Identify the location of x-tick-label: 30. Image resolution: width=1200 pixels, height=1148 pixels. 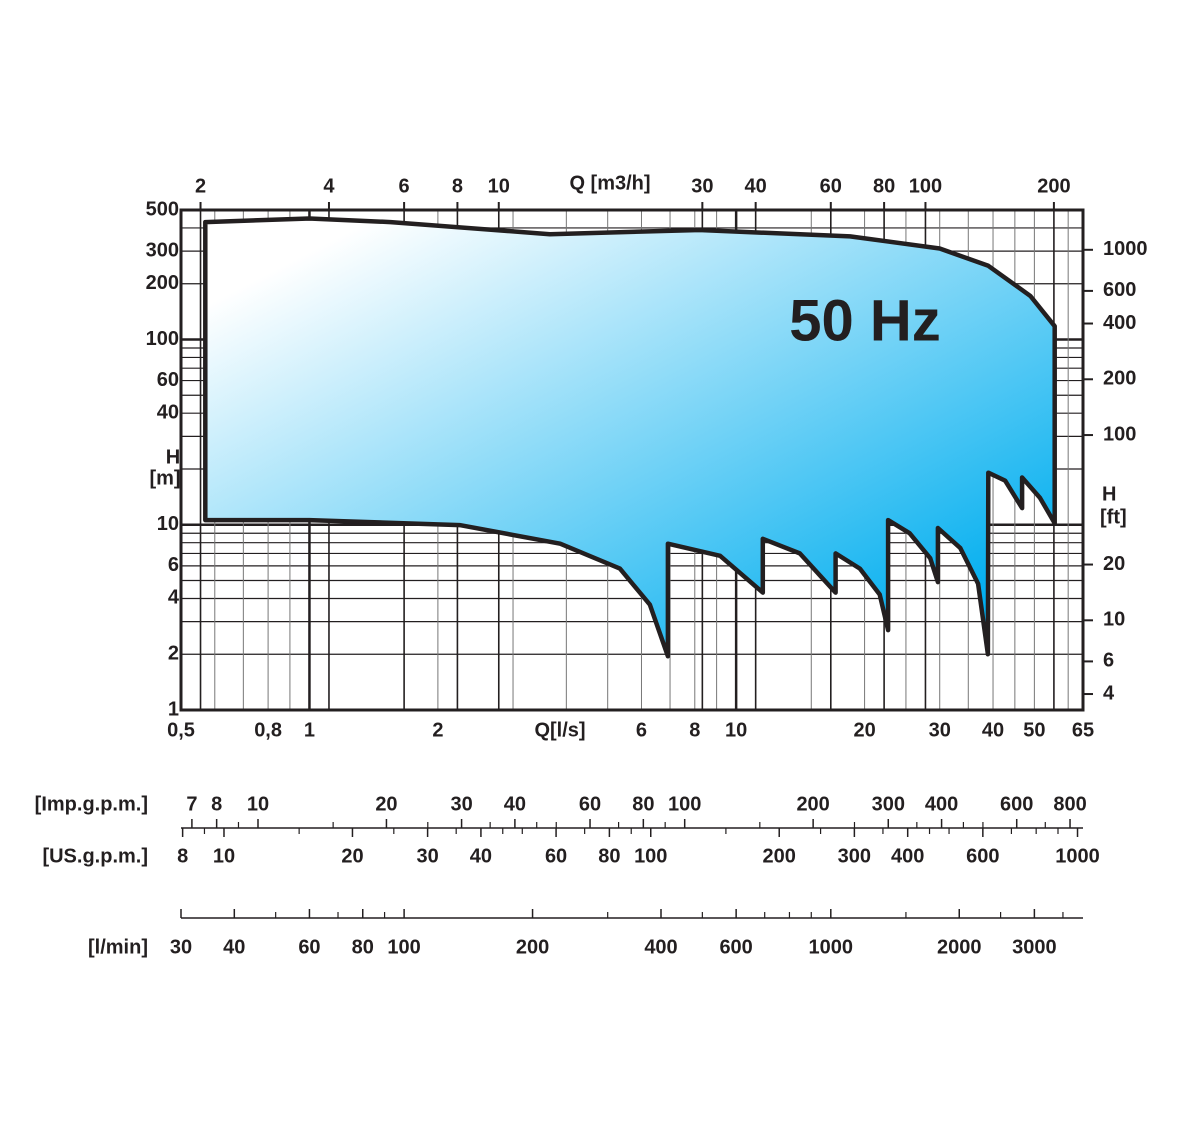
(940, 730).